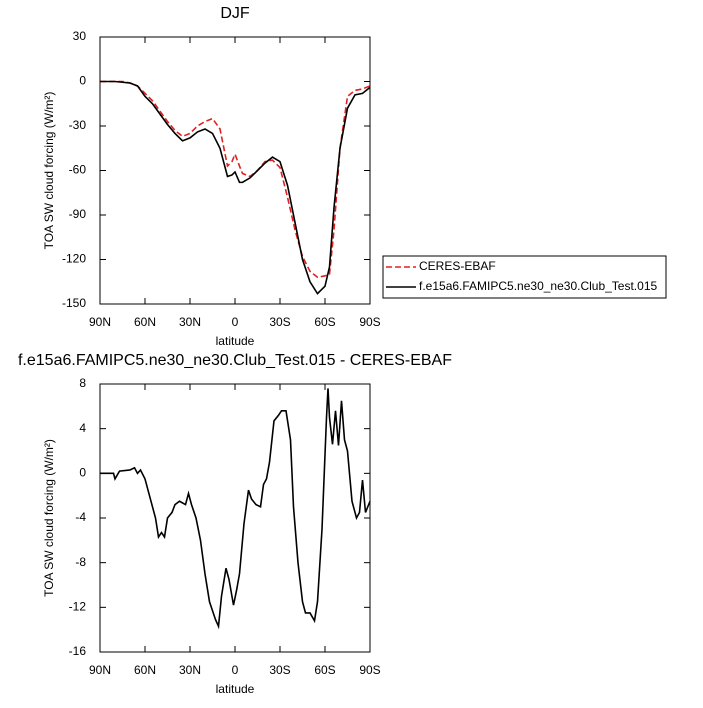  Describe the element at coordinates (74, 303) in the screenshot. I see `y-tick-label: -150` at that location.